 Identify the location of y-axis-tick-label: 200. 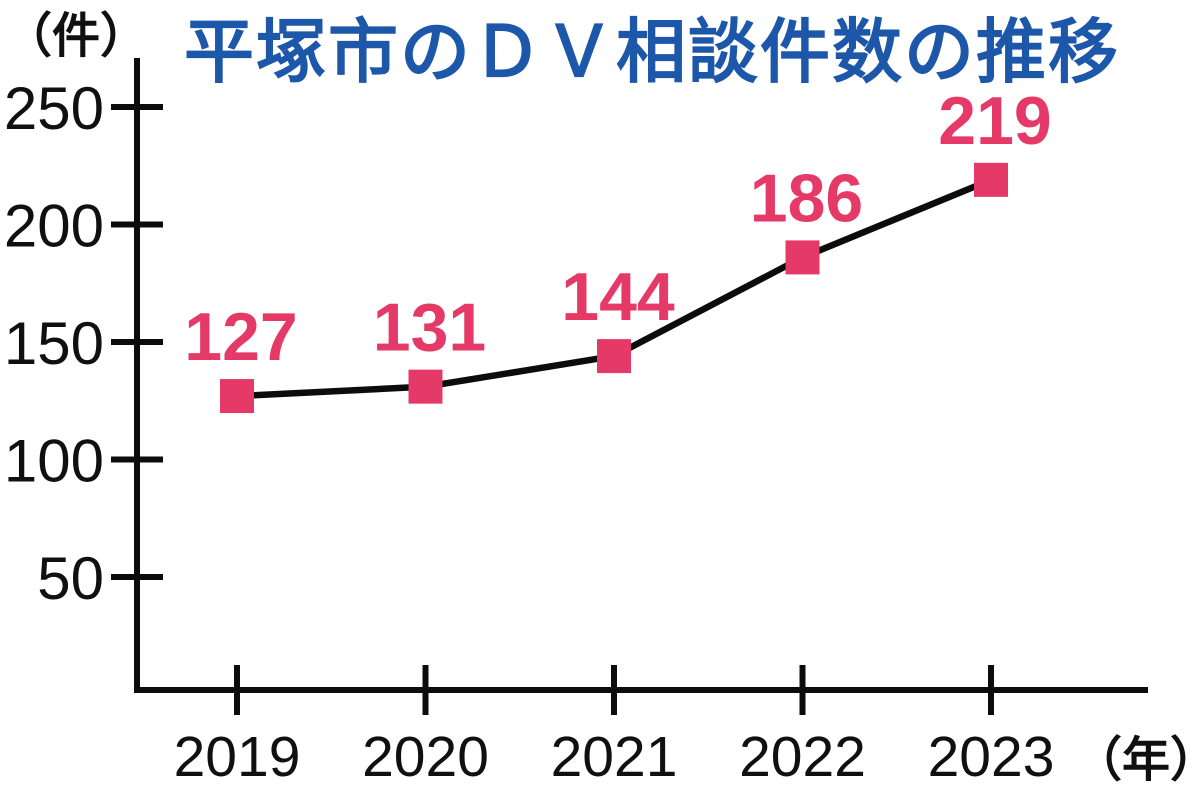
(54, 226).